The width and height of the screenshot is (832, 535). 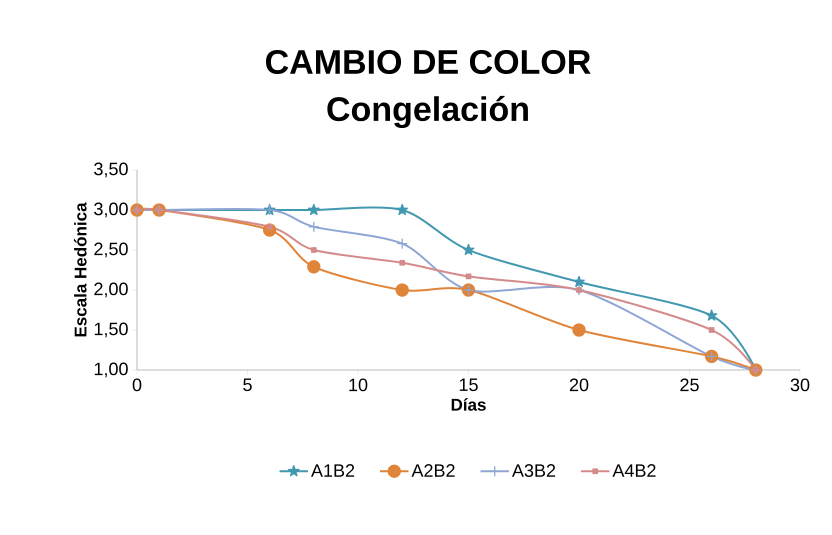 I want to click on y-tick-label: 2,00, so click(x=111, y=290).